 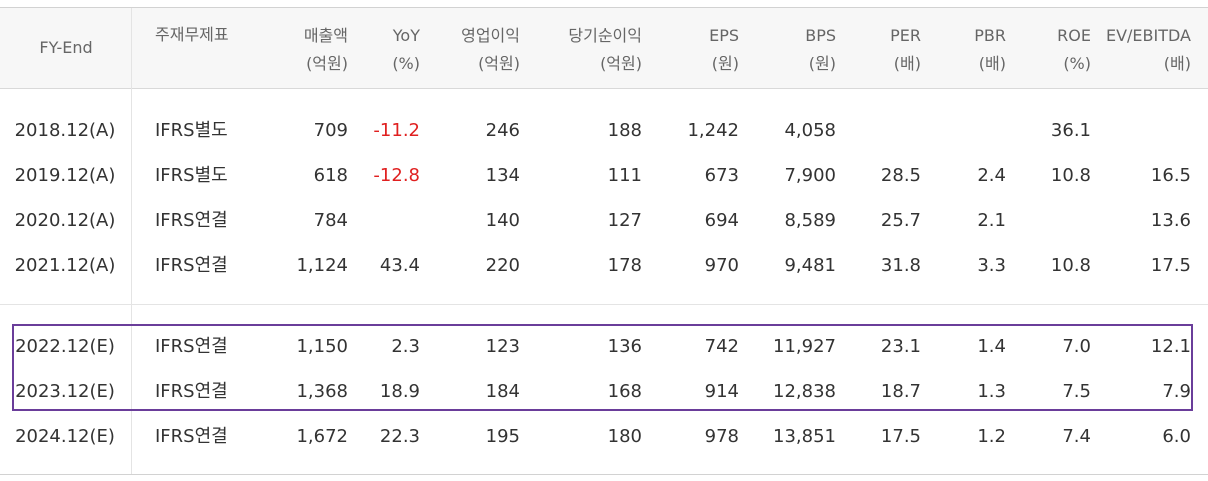 I want to click on cell-operating-income: 246, so click(x=502, y=130).